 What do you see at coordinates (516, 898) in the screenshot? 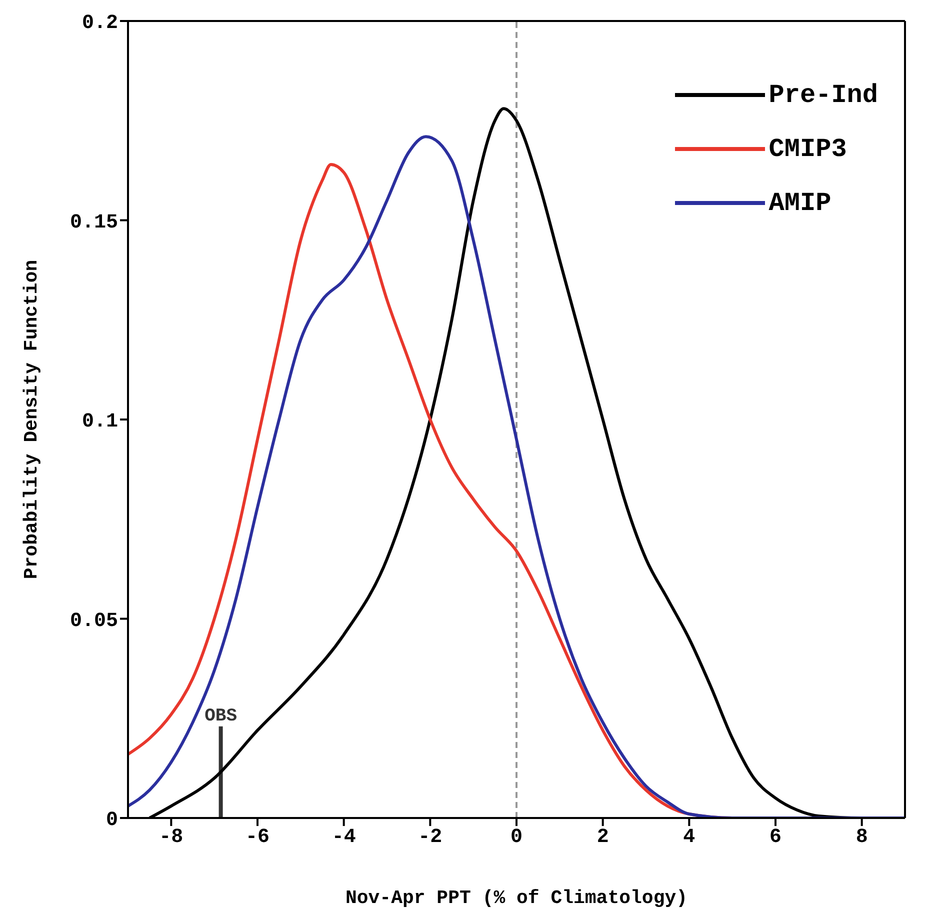
I see `x-axis-title: Nov-Apr PPT (% of Climatology)` at bounding box center [516, 898].